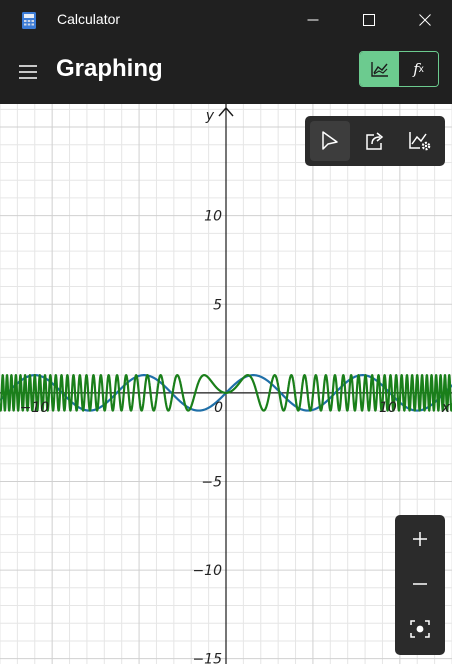  I want to click on share-icon, so click(375, 141).